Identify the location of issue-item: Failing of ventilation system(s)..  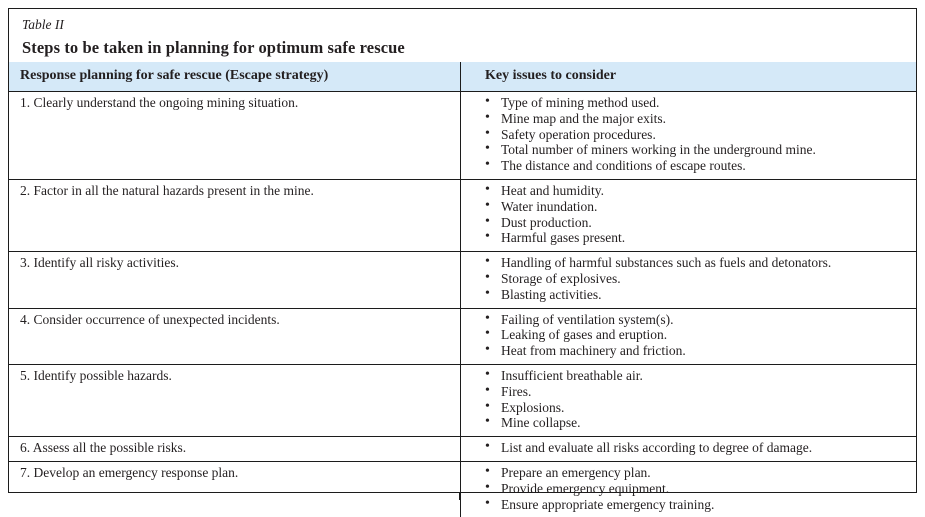
(684, 319).